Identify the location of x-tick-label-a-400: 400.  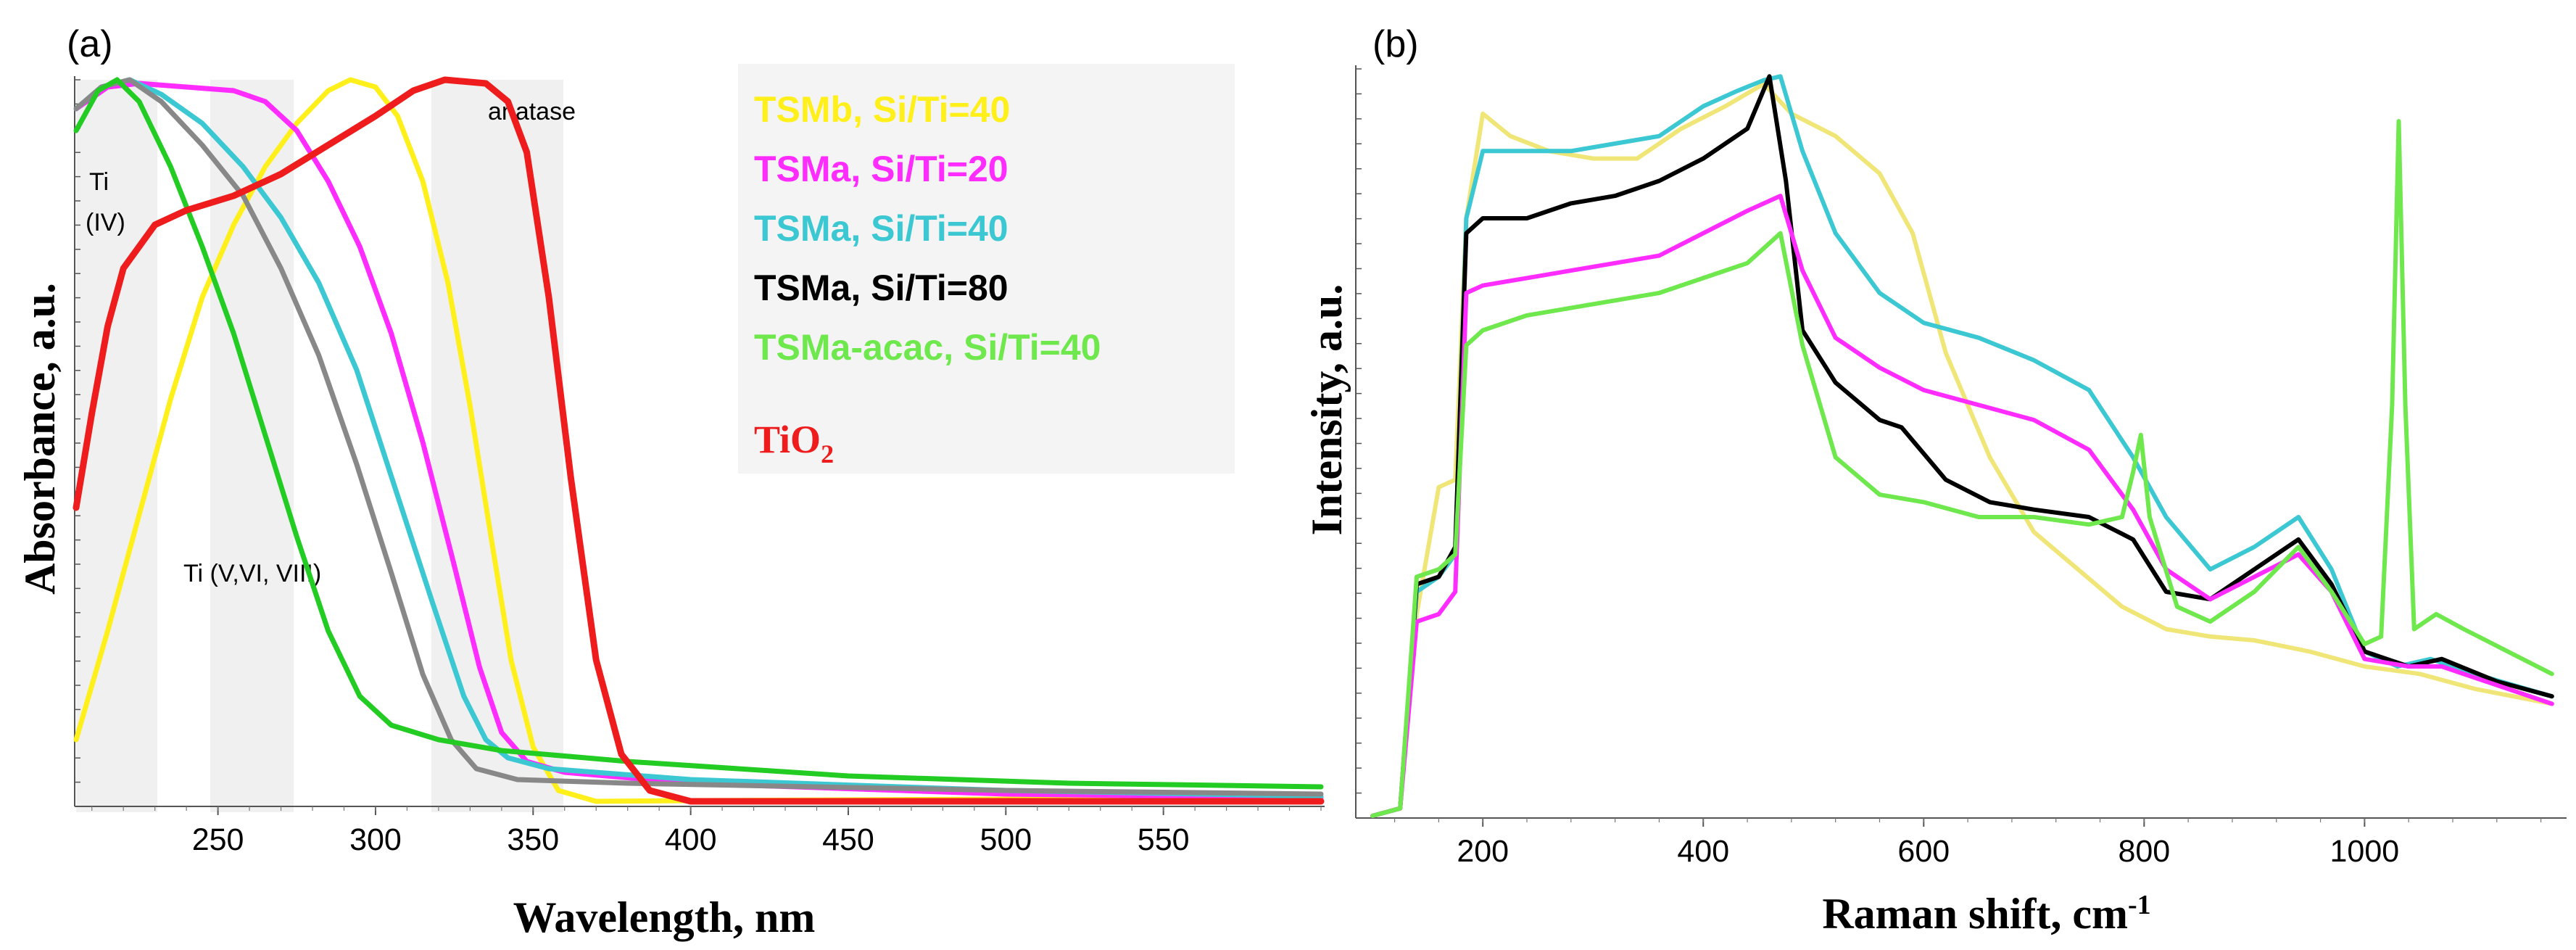
(691, 839).